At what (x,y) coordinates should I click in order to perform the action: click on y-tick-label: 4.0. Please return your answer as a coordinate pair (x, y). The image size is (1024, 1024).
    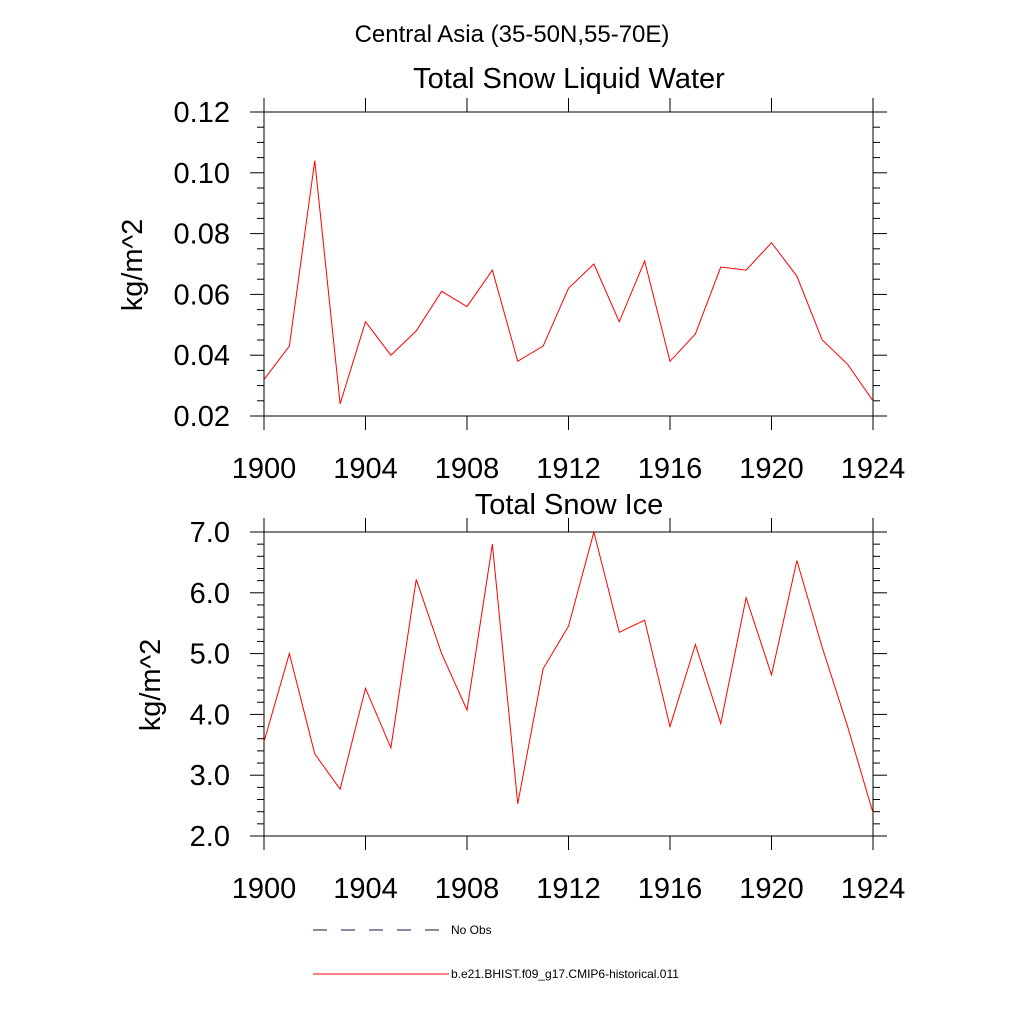
    Looking at the image, I should click on (210, 715).